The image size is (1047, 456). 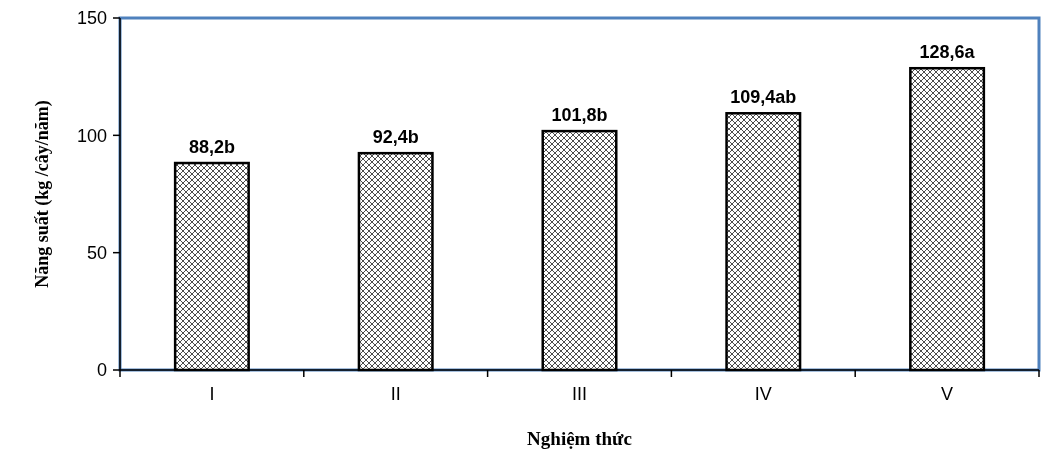 I want to click on data-label: 92,4b, so click(x=395, y=137).